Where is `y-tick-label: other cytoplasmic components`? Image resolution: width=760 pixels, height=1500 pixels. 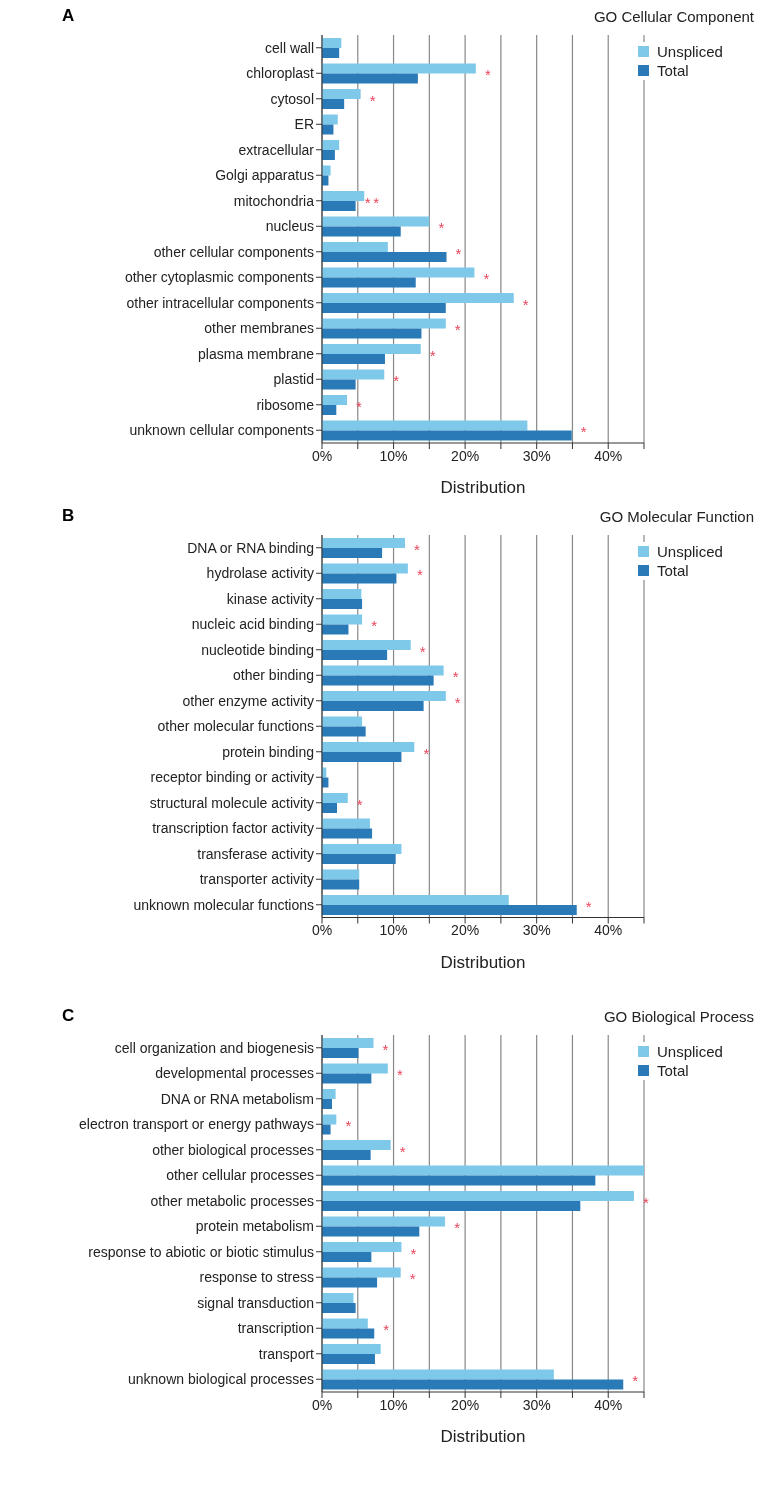 y-tick-label: other cytoplasmic components is located at coordinates (219, 277).